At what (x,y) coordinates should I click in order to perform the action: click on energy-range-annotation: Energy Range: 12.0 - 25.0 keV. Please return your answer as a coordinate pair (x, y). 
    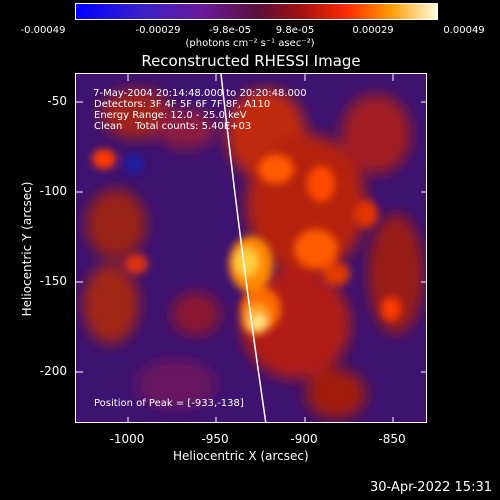
    Looking at the image, I should click on (170, 115).